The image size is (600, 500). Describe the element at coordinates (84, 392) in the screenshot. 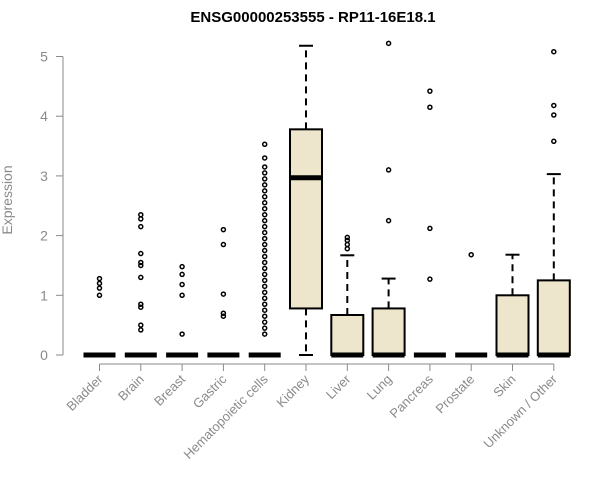

I see `x-tick-label: Bladder` at that location.